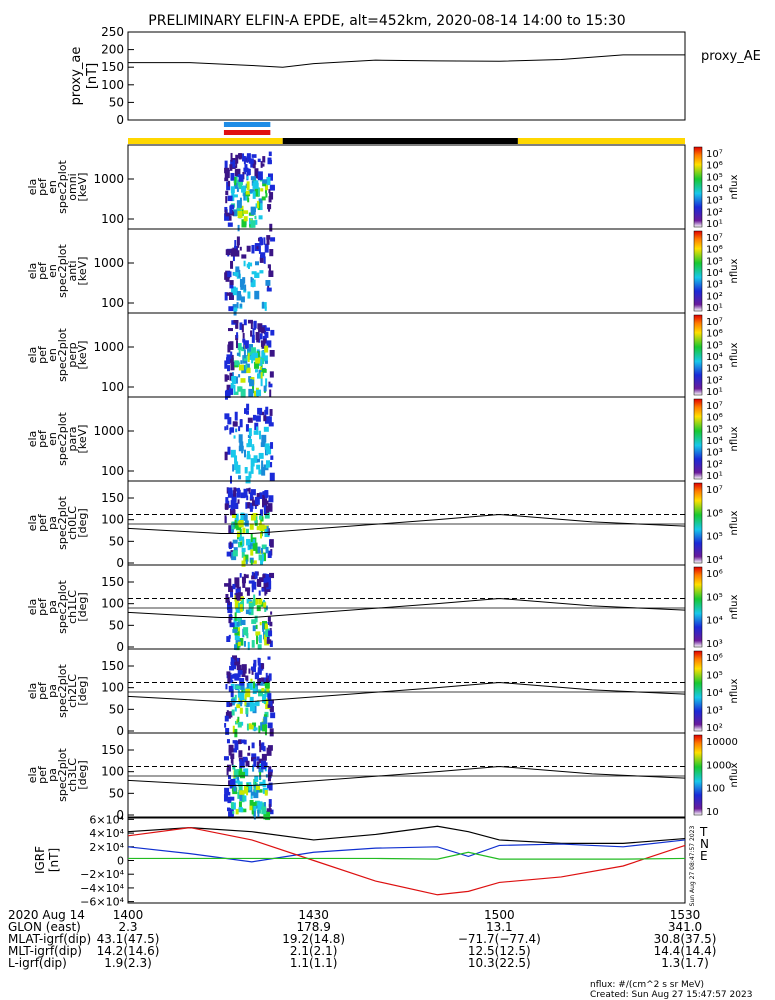 This screenshot has height=1000, width=775. I want to click on energy-ytick-label: 100, so click(112, 387).